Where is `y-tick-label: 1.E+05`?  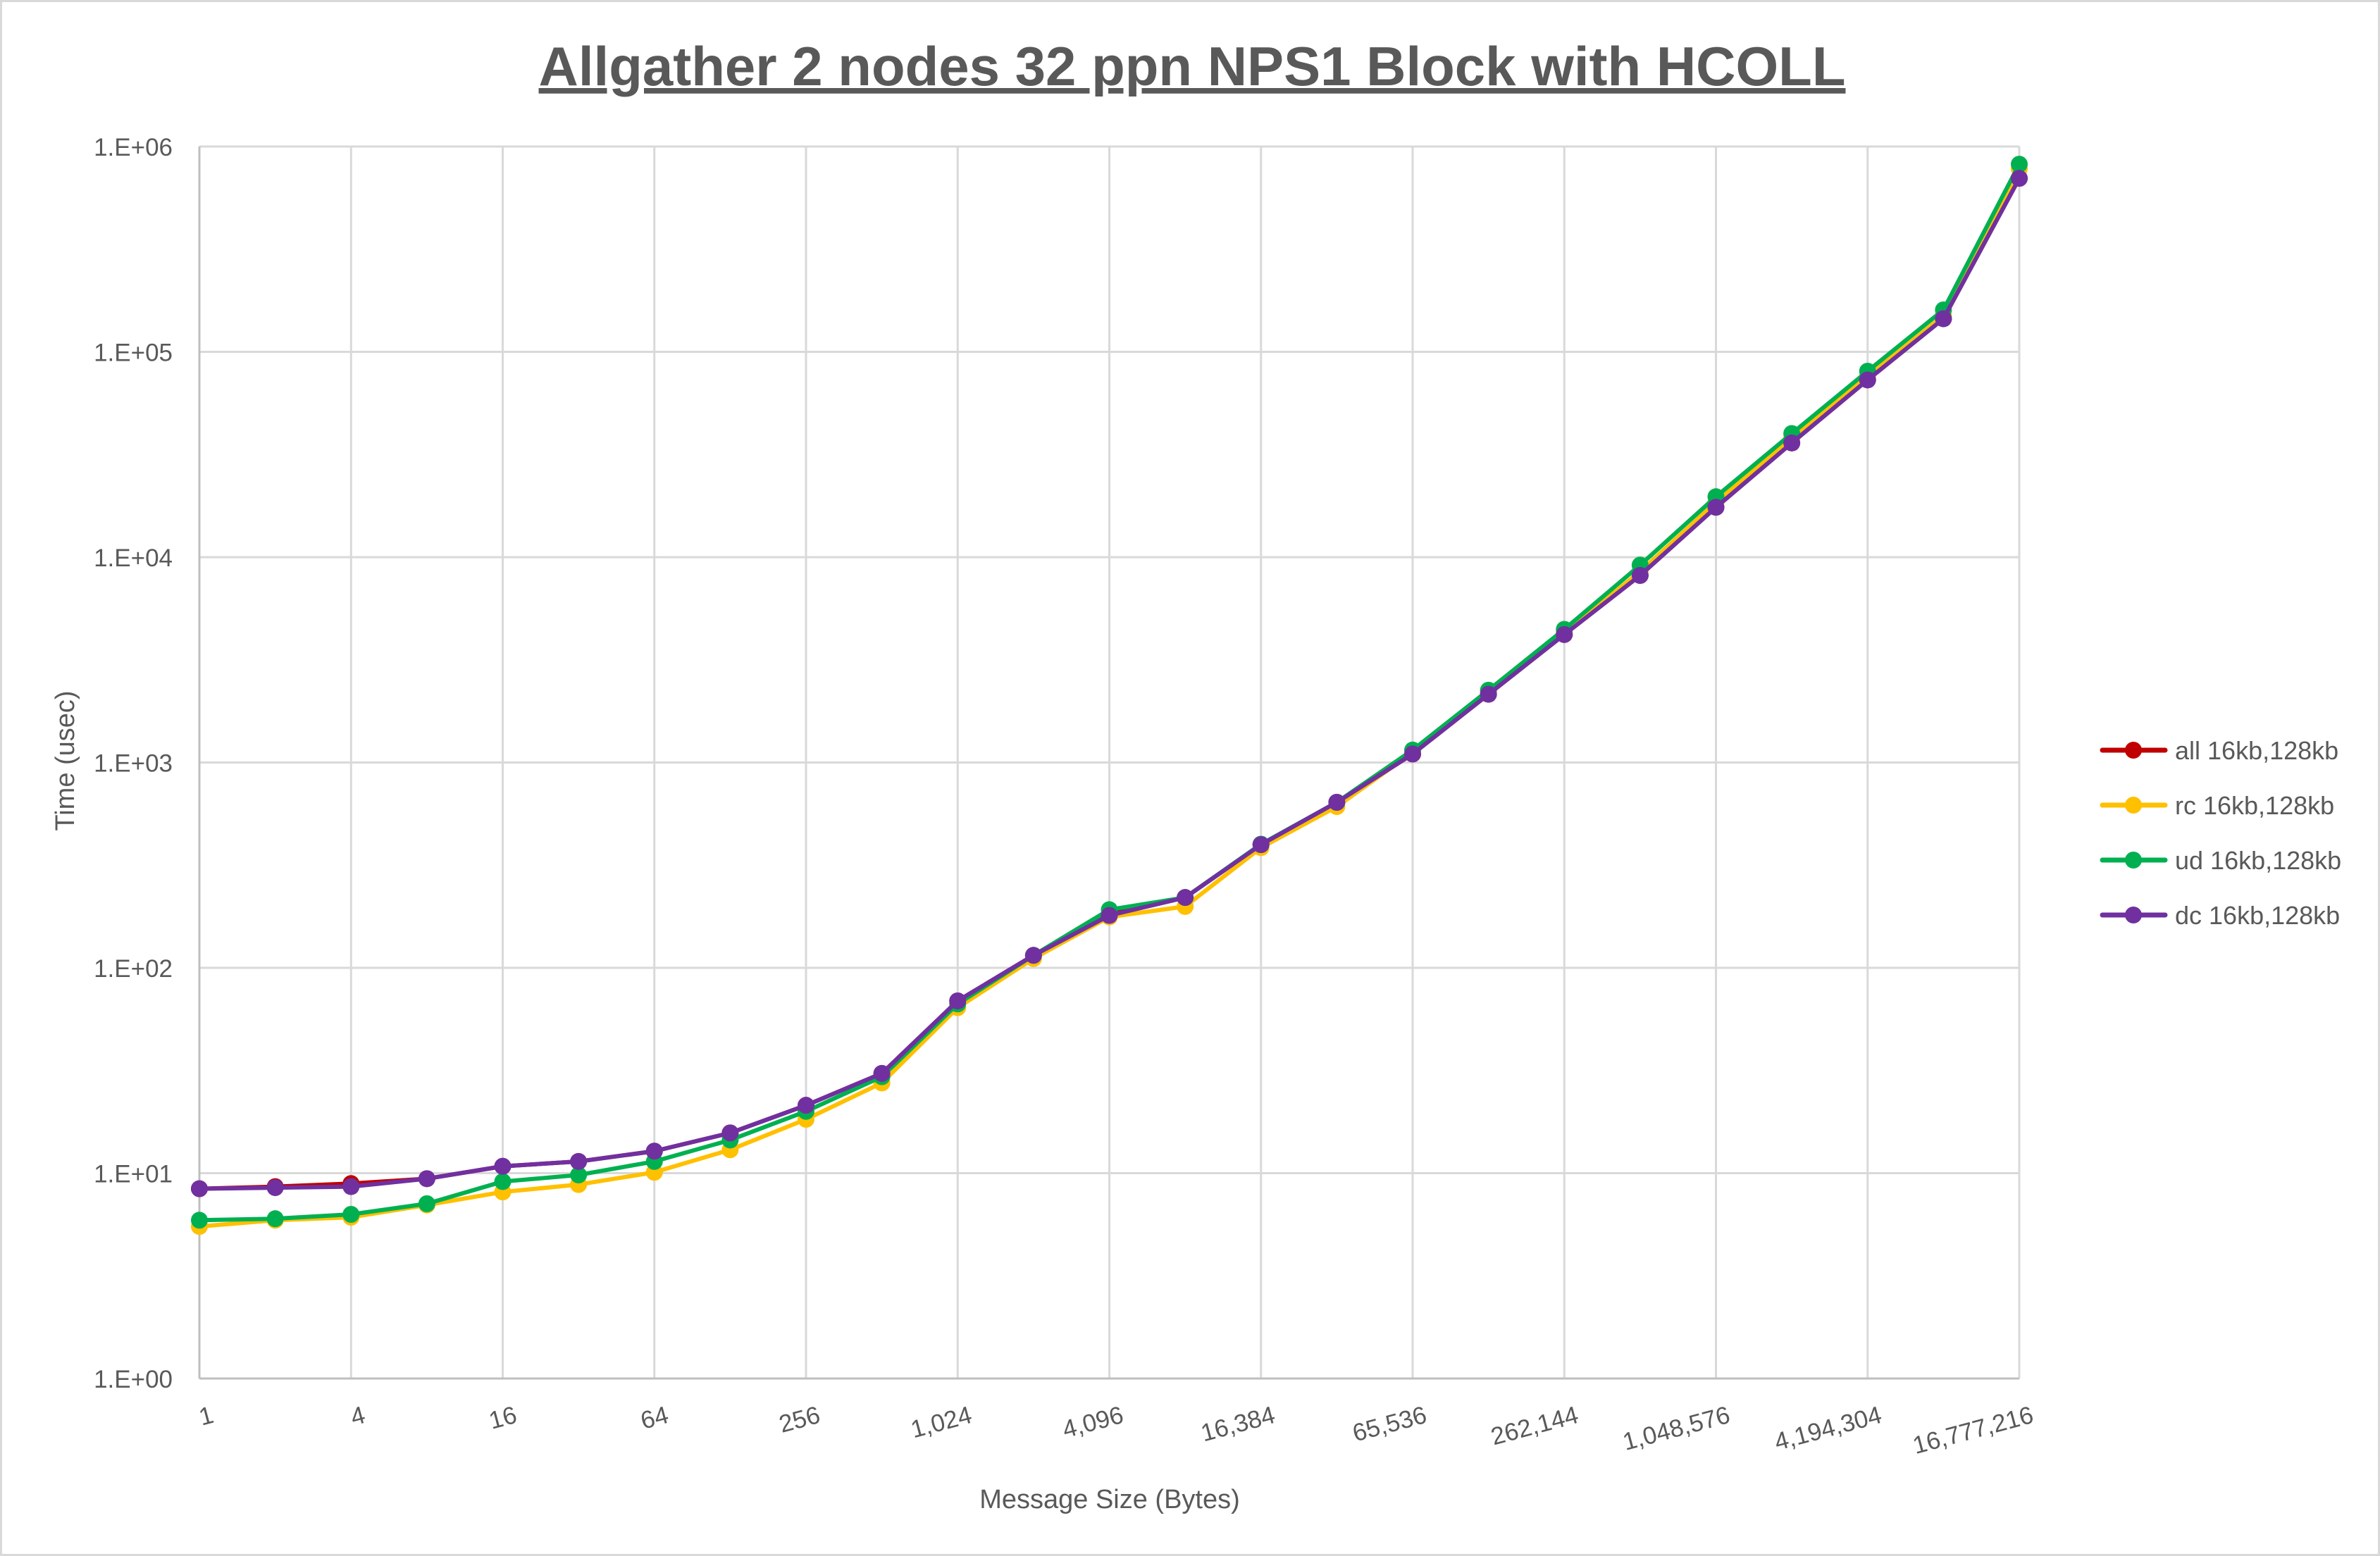
y-tick-label: 1.E+05 is located at coordinates (133, 353).